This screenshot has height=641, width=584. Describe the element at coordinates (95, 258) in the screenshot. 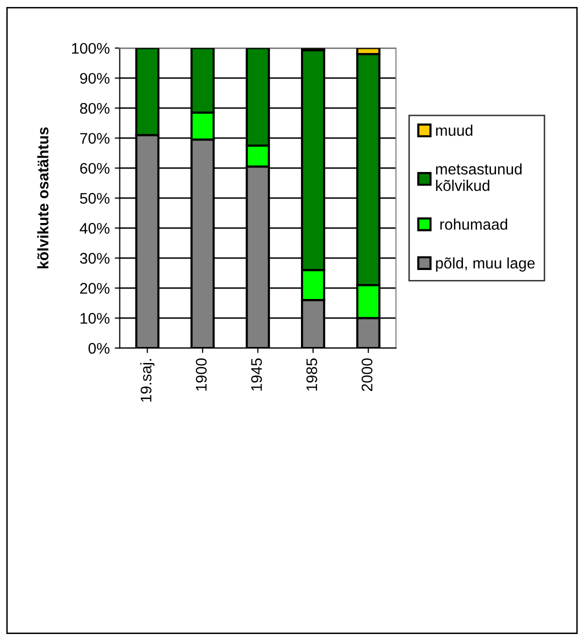

I see `y-tick-label: 30%` at that location.